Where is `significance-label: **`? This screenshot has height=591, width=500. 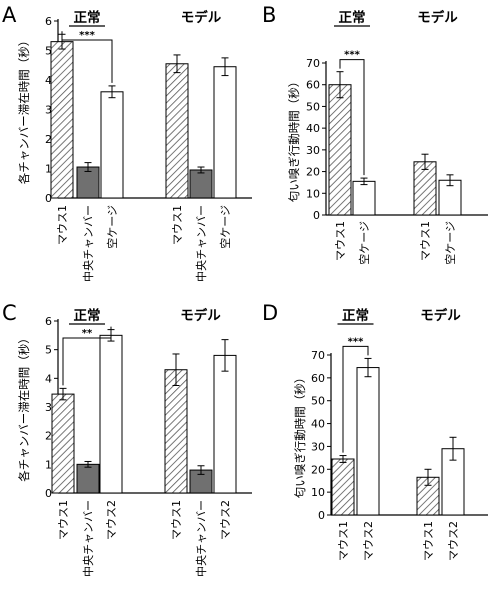
significance-label: ** is located at coordinates (87, 333).